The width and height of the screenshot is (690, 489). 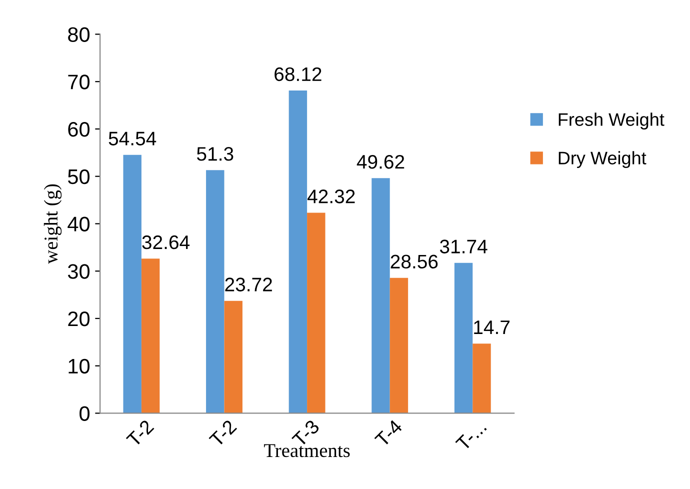 What do you see at coordinates (307, 451) in the screenshot?
I see `x-axis-title: Treatments` at bounding box center [307, 451].